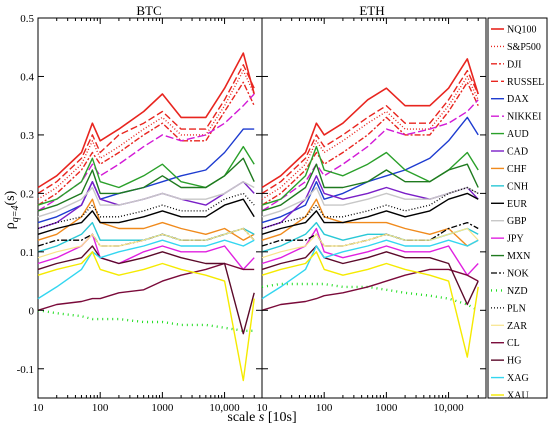 This screenshot has width=550, height=428. I want to click on eth-series-xag, so click(370, 269).